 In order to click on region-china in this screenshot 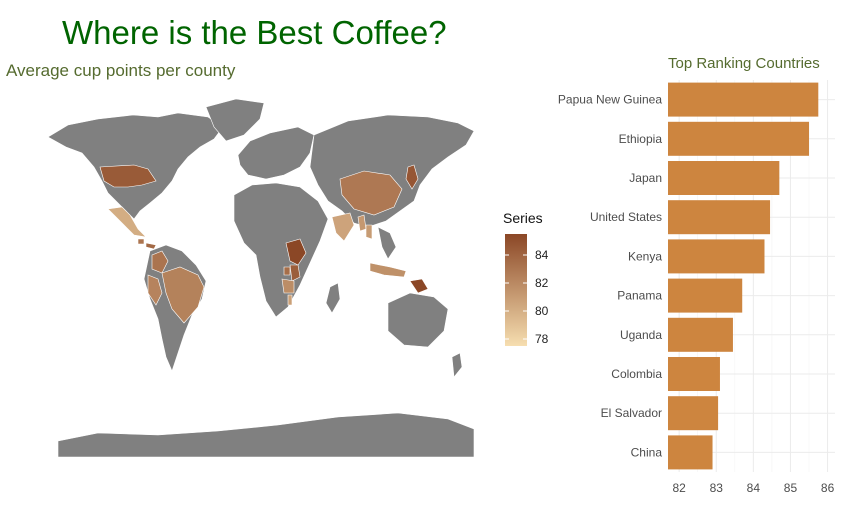, I will do `click(371, 193)`.